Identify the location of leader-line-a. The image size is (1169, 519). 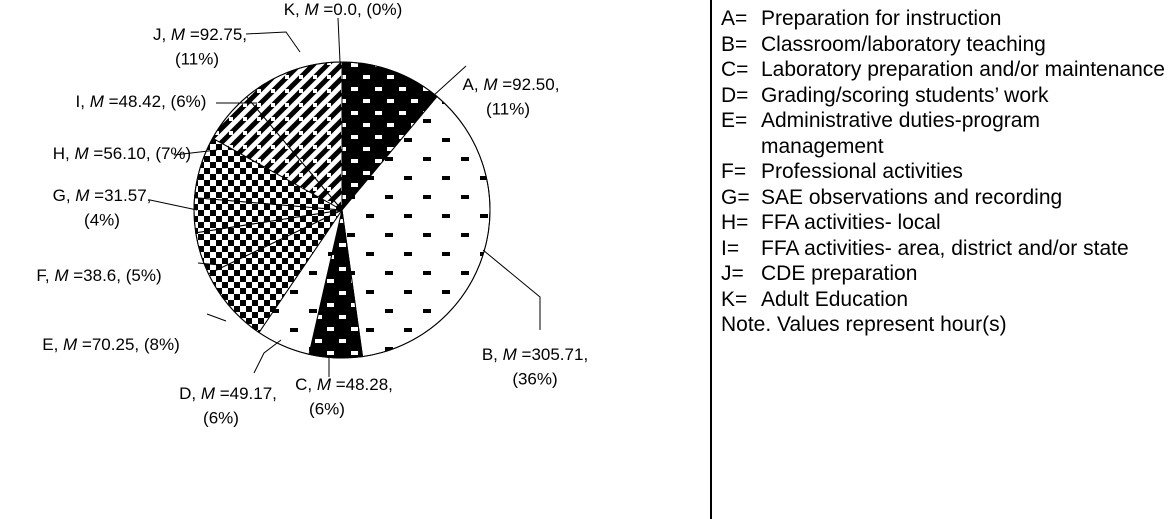
(449, 81).